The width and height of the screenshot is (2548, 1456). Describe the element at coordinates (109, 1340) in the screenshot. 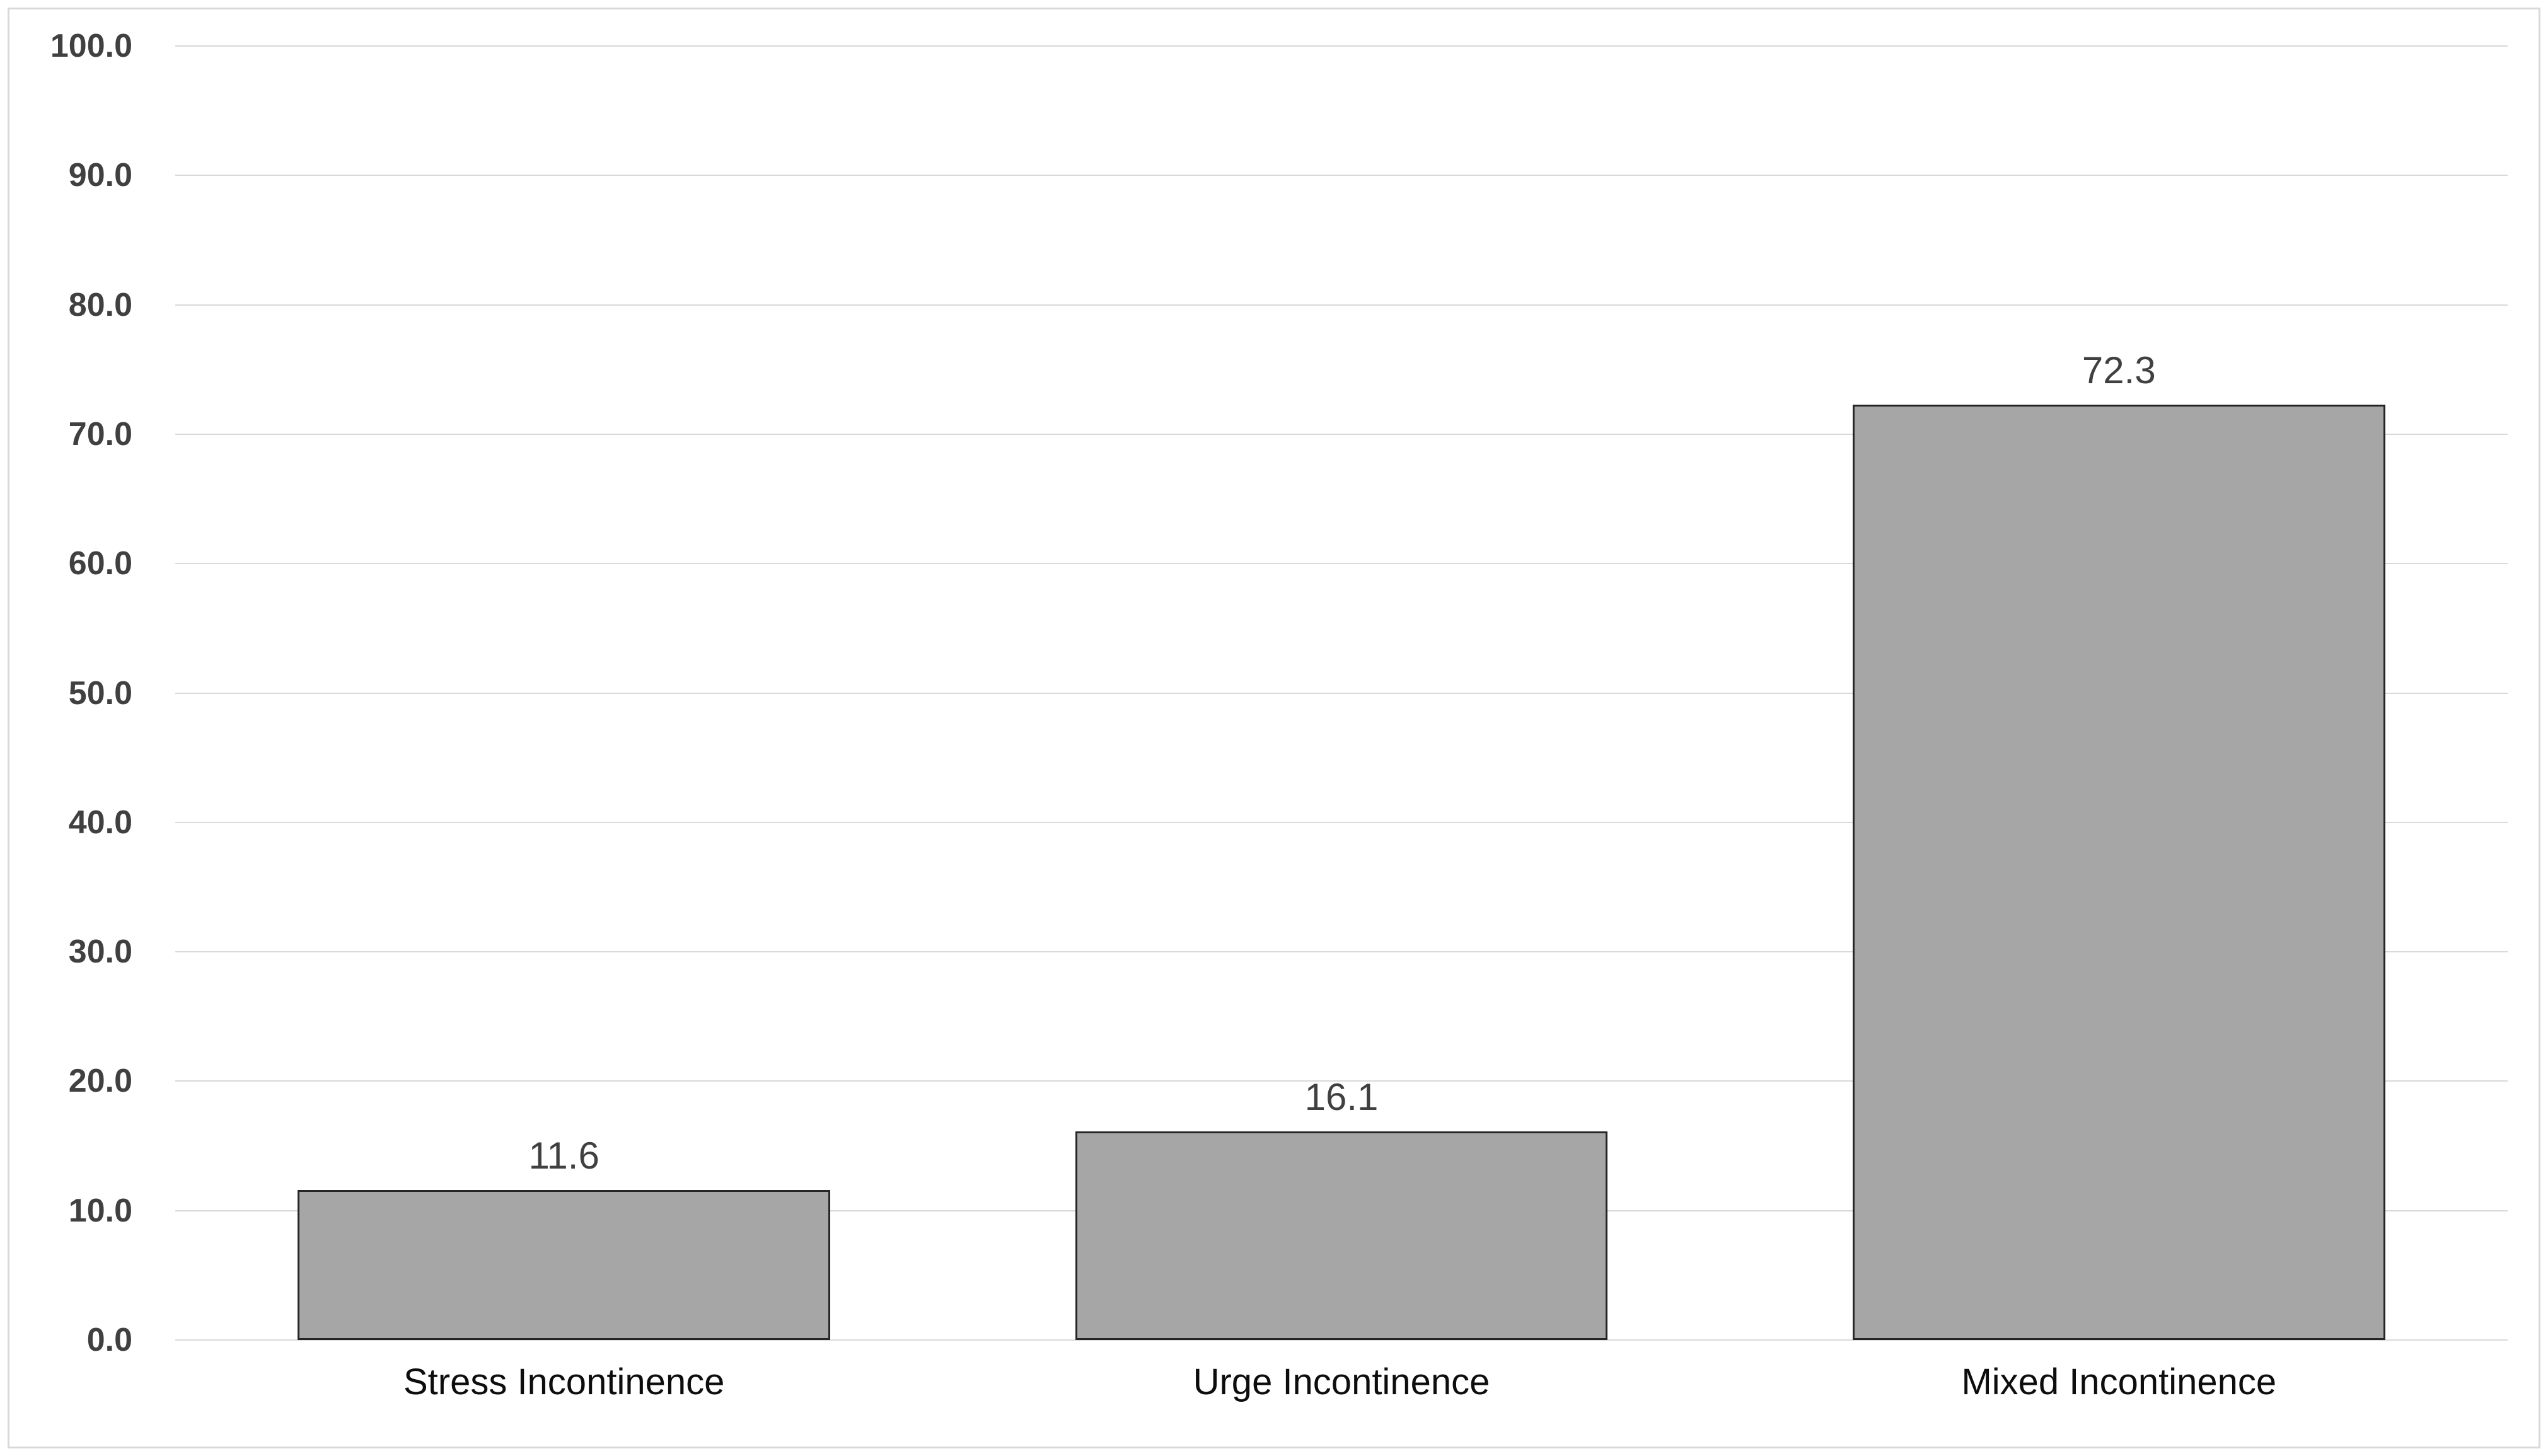

I see `y-axis-tick-label: 0.0` at that location.